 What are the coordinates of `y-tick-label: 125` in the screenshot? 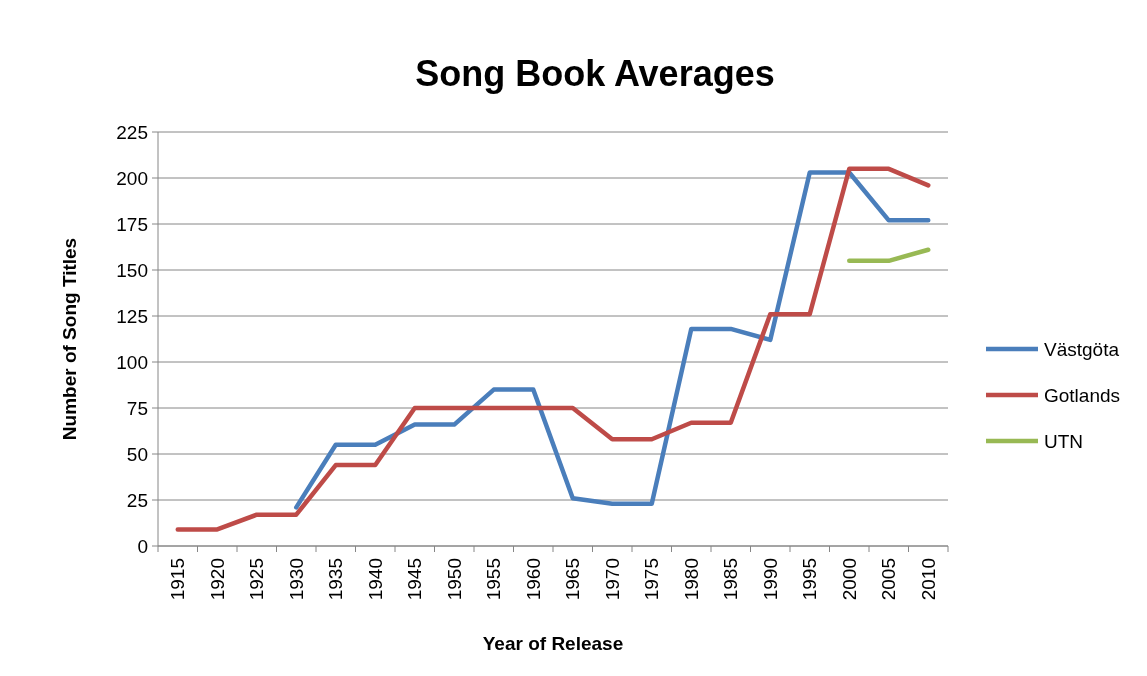 It's located at (132, 316).